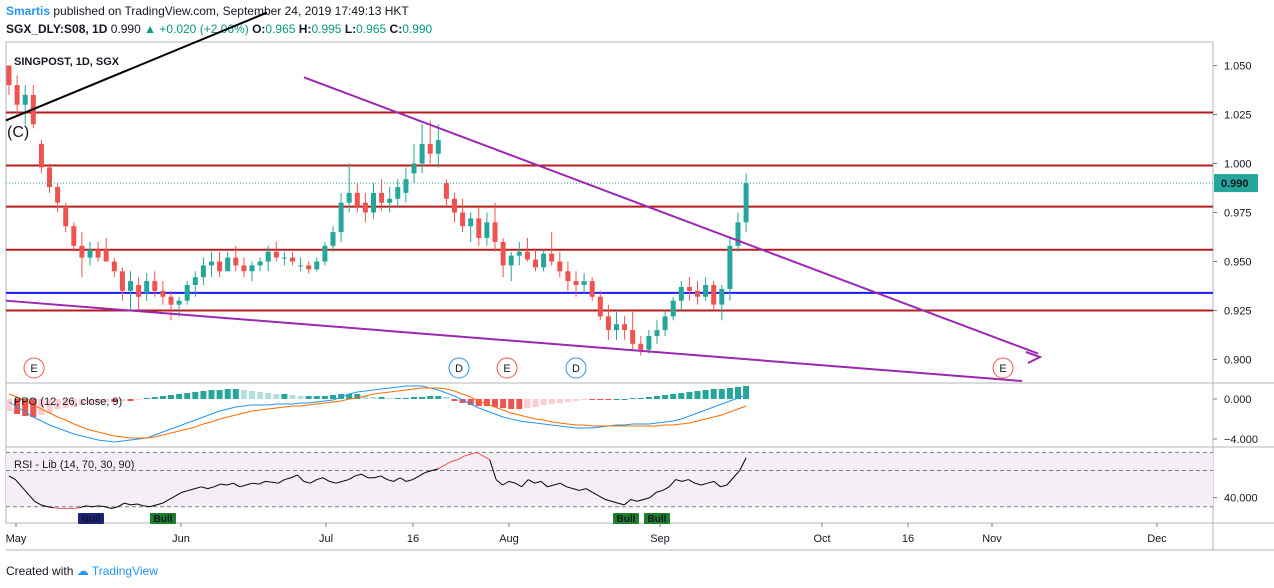 This screenshot has width=1274, height=588. What do you see at coordinates (821, 539) in the screenshot?
I see `time-tick-label: Oct` at bounding box center [821, 539].